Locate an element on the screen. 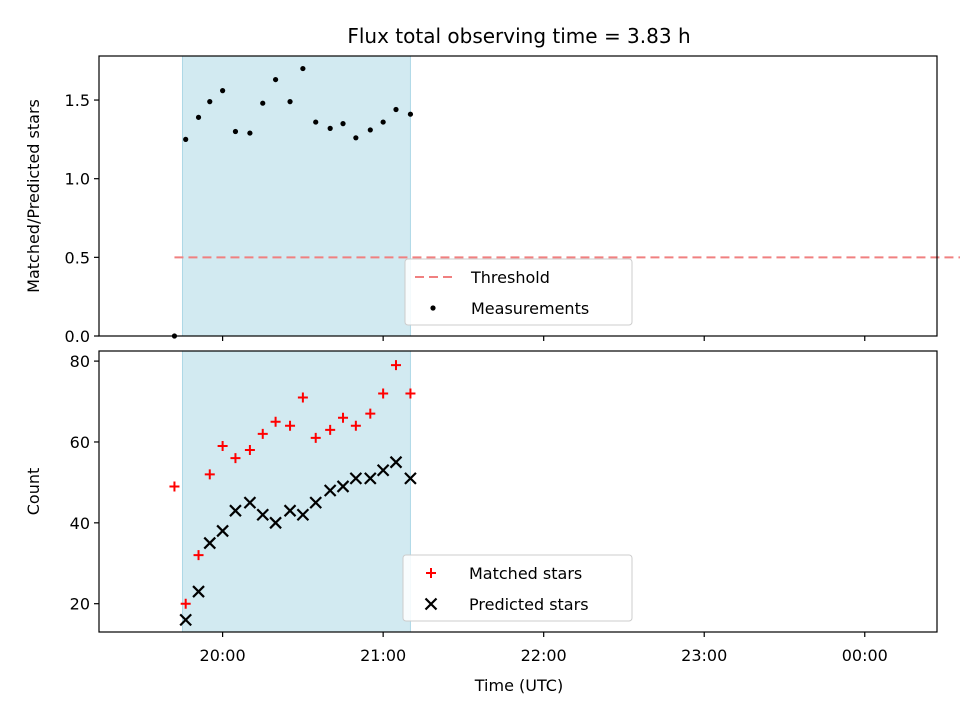  legend-label: Predicted stars is located at coordinates (529, 604).